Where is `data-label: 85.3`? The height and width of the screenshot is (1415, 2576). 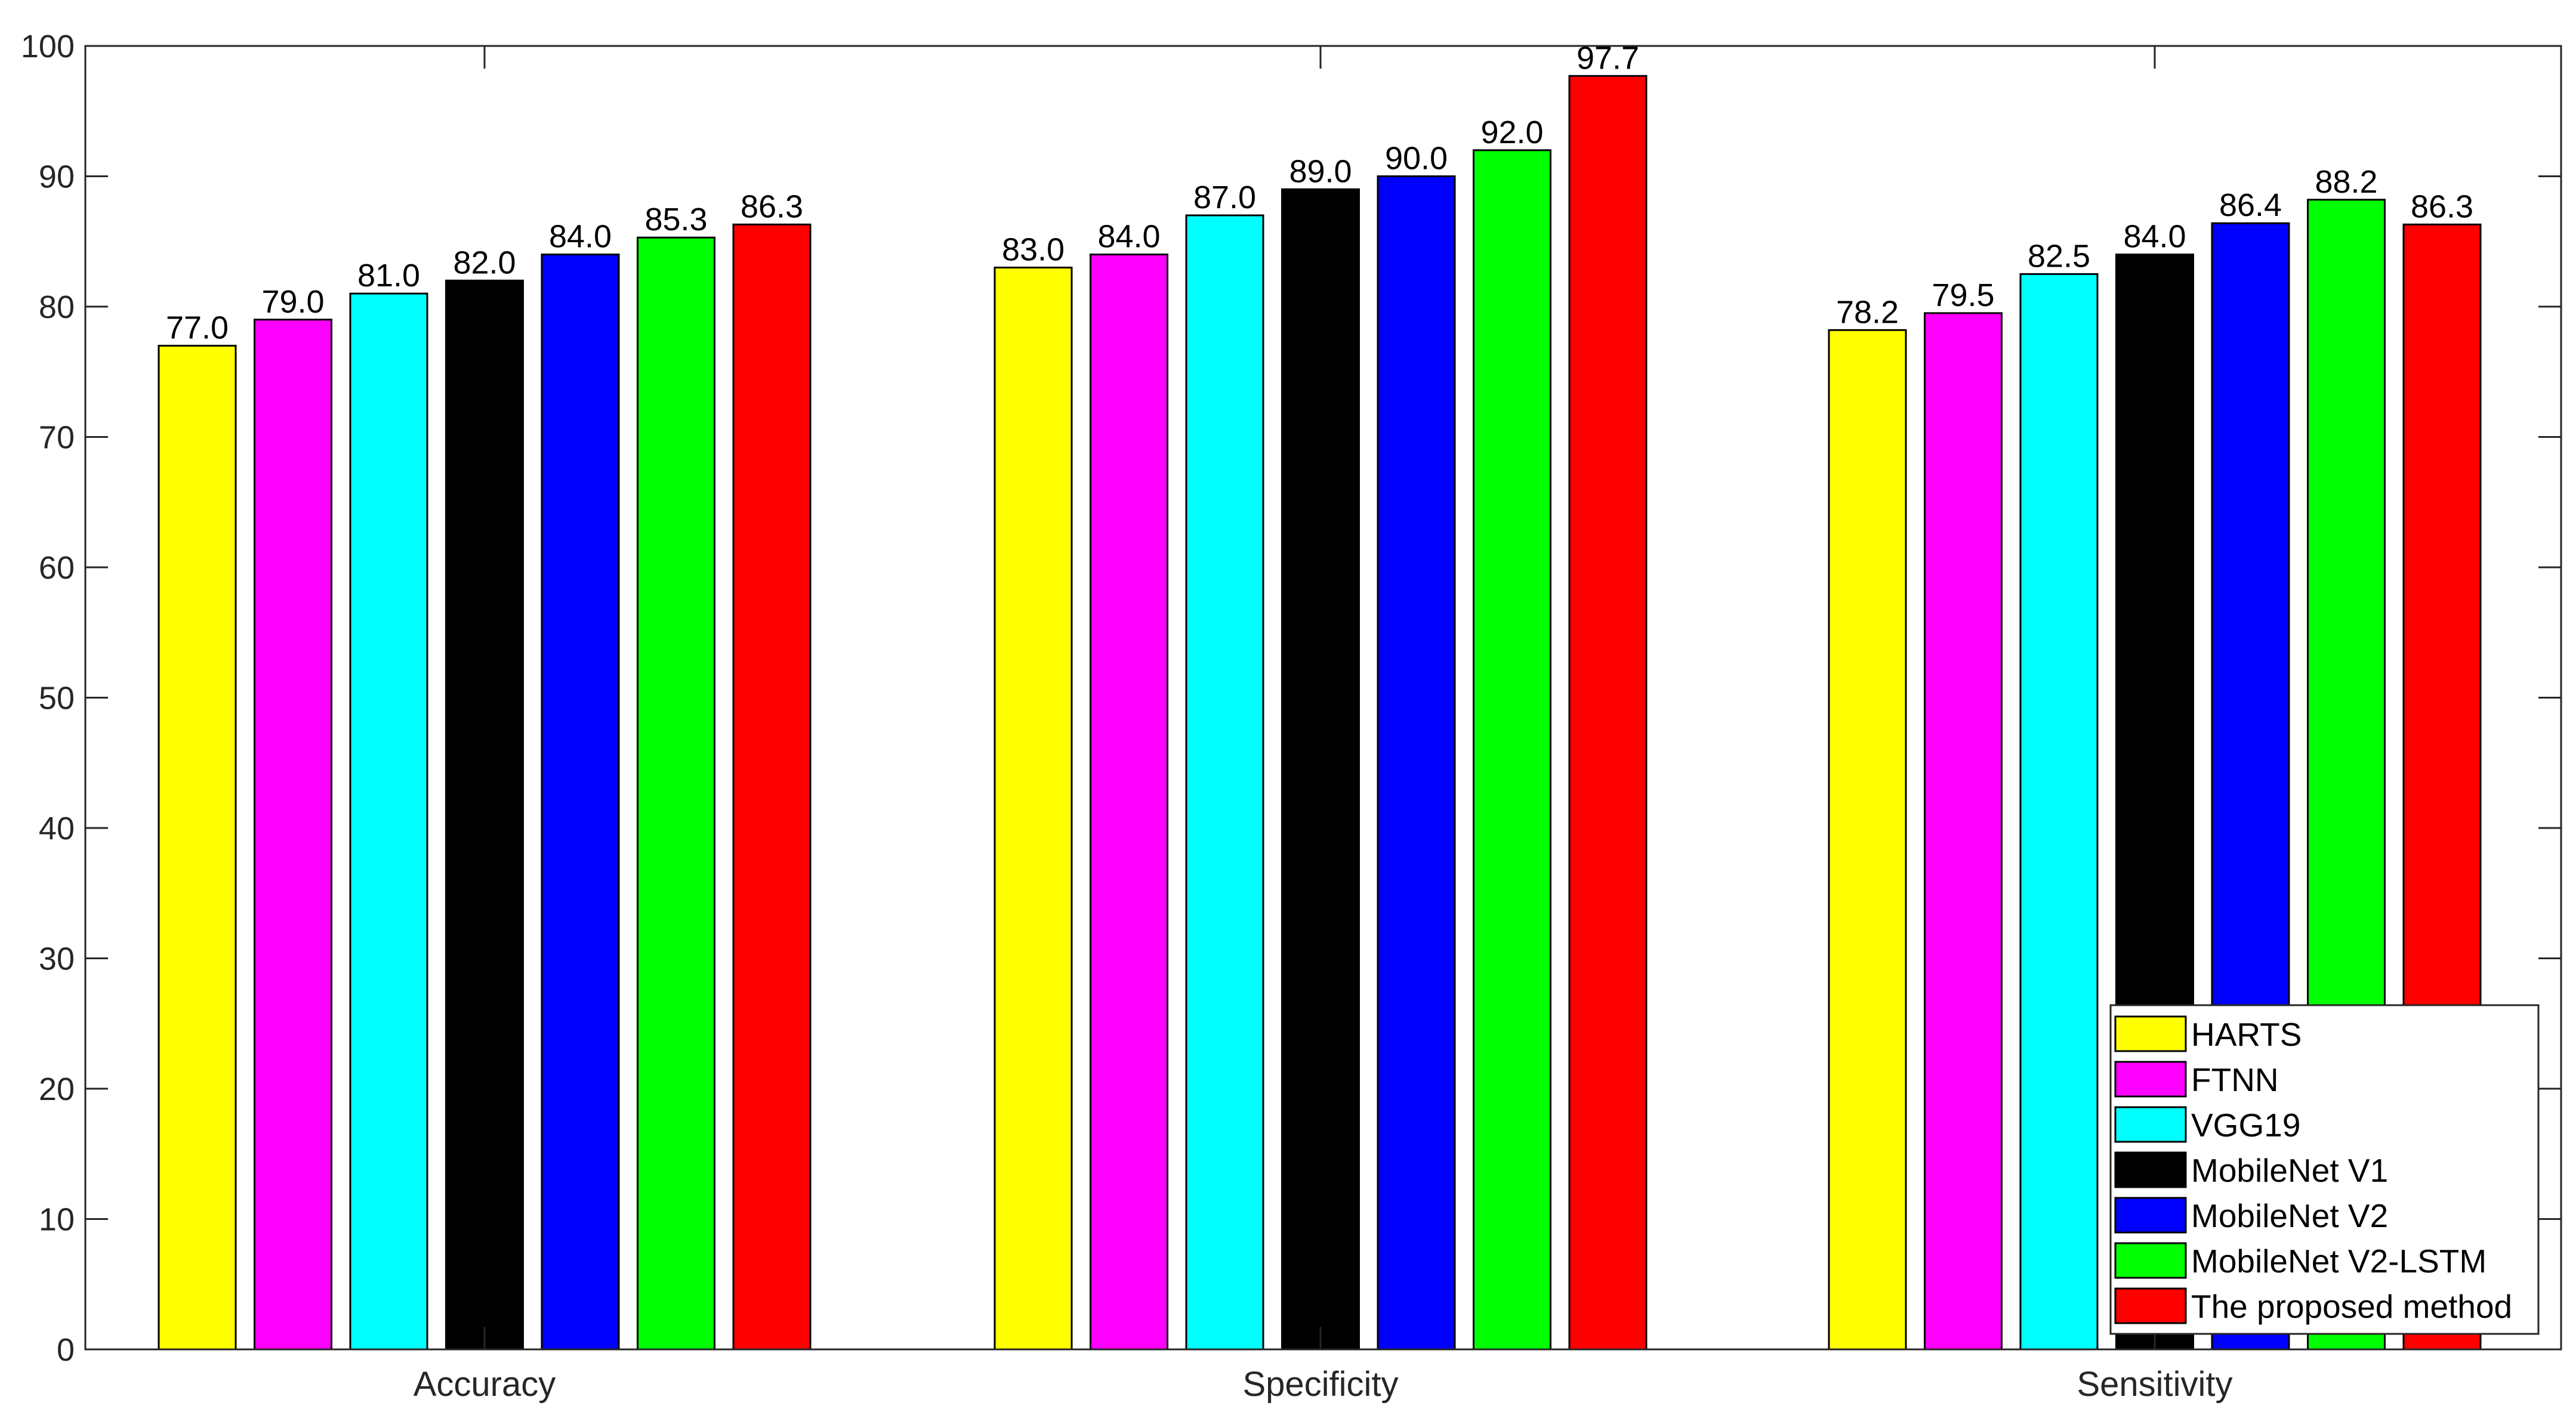
data-label: 85.3 is located at coordinates (675, 219).